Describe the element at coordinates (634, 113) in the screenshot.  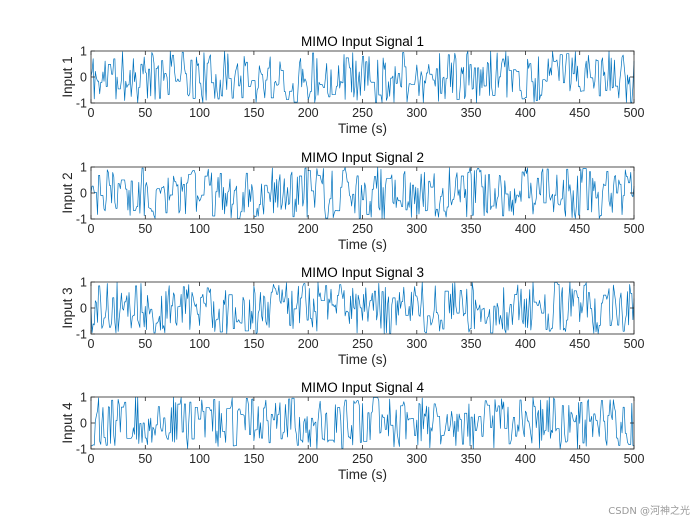
I see `x-tick-label-1: 500` at that location.